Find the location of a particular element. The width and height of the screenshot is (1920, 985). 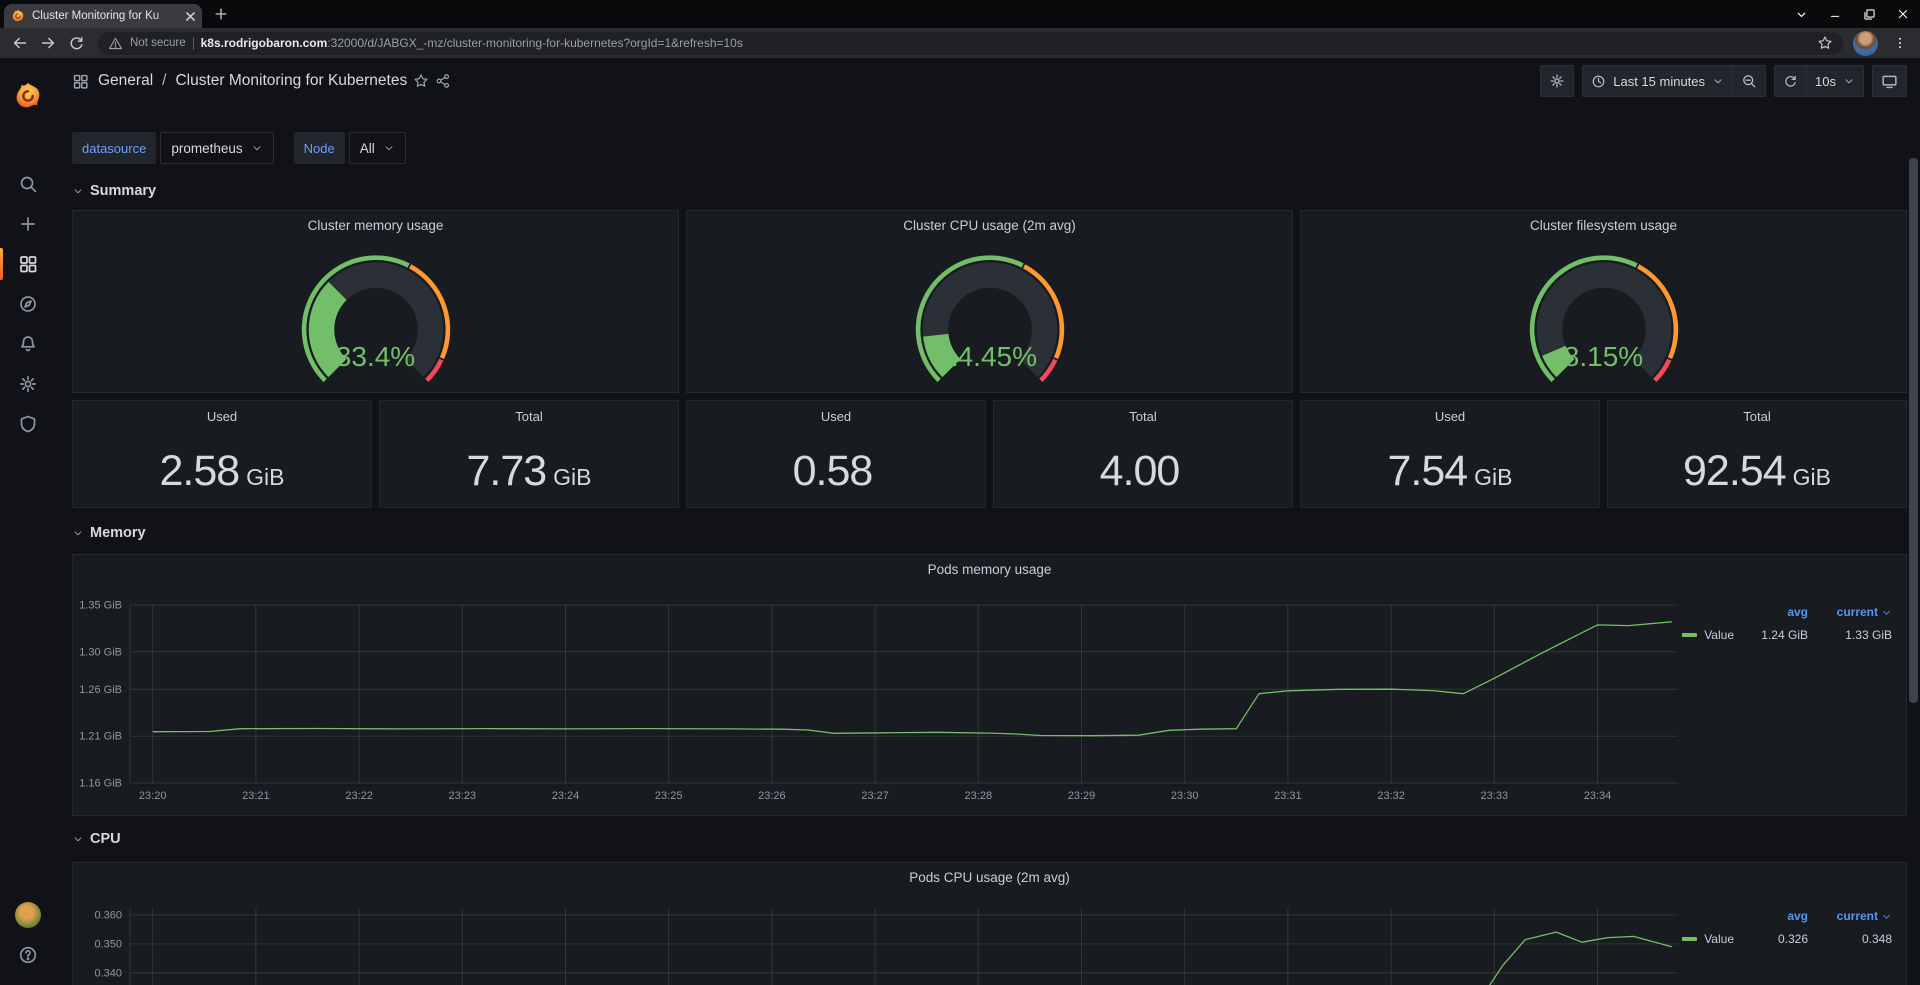

sidebar-item-search is located at coordinates (28, 184).